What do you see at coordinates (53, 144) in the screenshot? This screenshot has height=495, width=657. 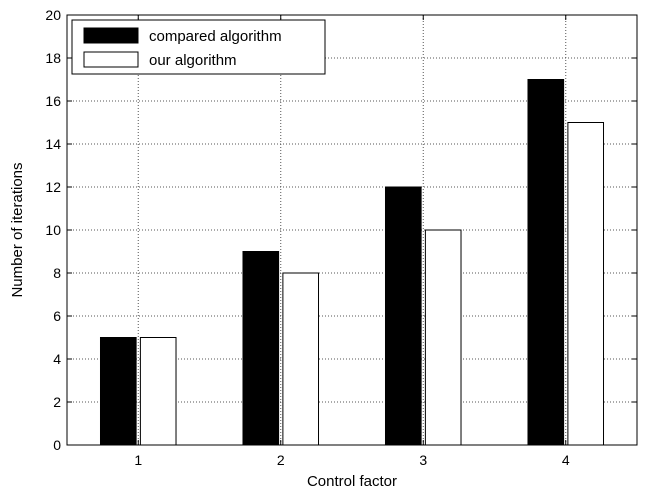 I see `y-tick-label: 14` at bounding box center [53, 144].